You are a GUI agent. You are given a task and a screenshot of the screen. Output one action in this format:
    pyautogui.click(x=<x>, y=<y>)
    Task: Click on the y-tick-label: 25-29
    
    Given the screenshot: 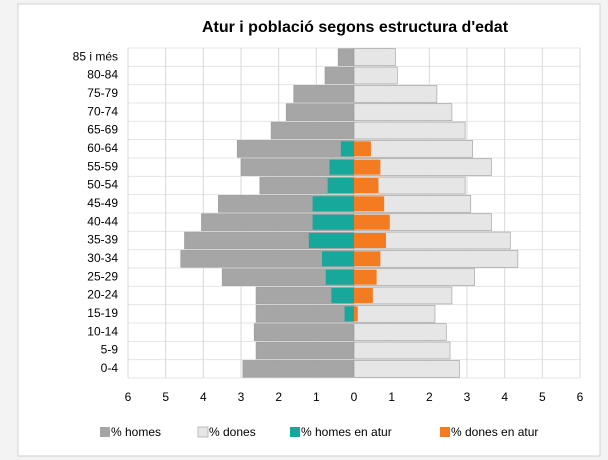 What is the action you would take?
    pyautogui.click(x=102, y=276)
    